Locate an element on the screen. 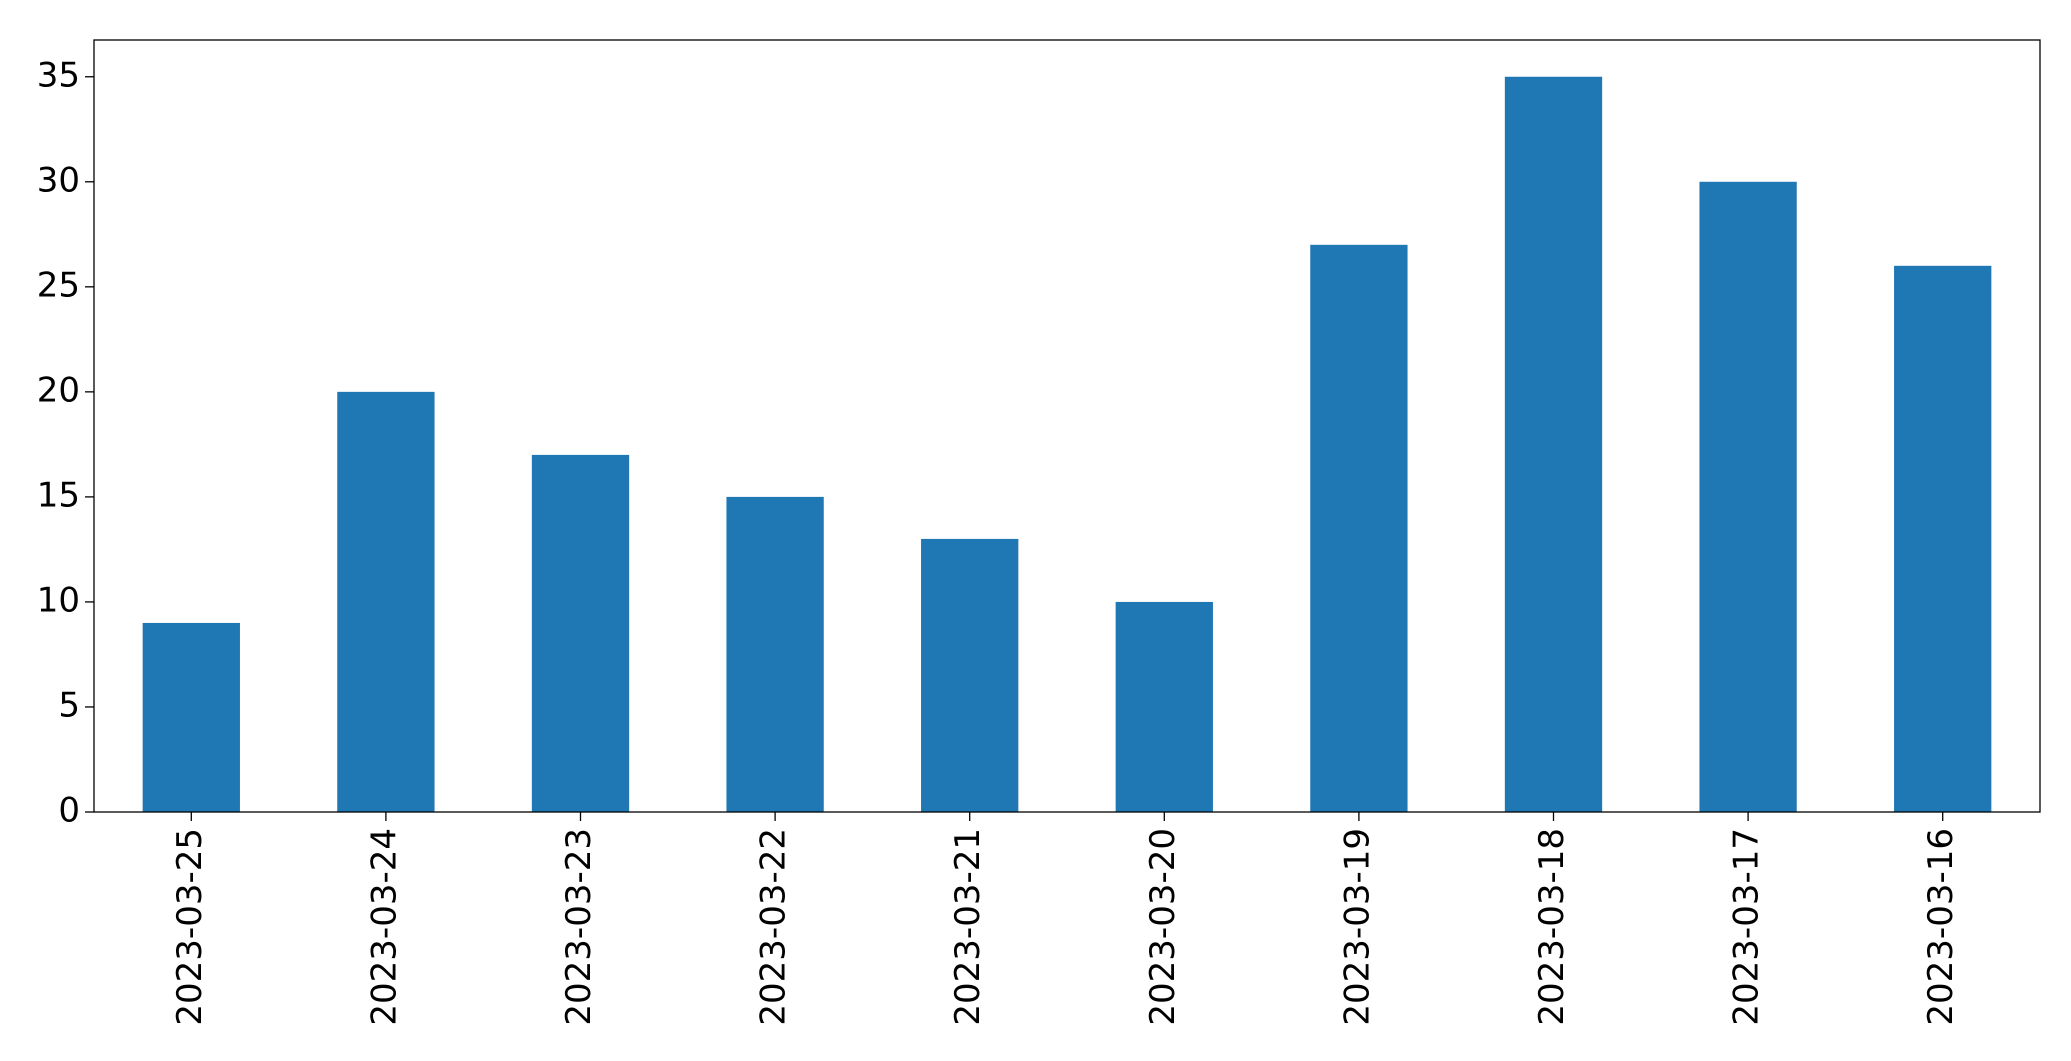 The height and width of the screenshot is (1061, 2071). y-tick-label: 0 is located at coordinates (69, 811).